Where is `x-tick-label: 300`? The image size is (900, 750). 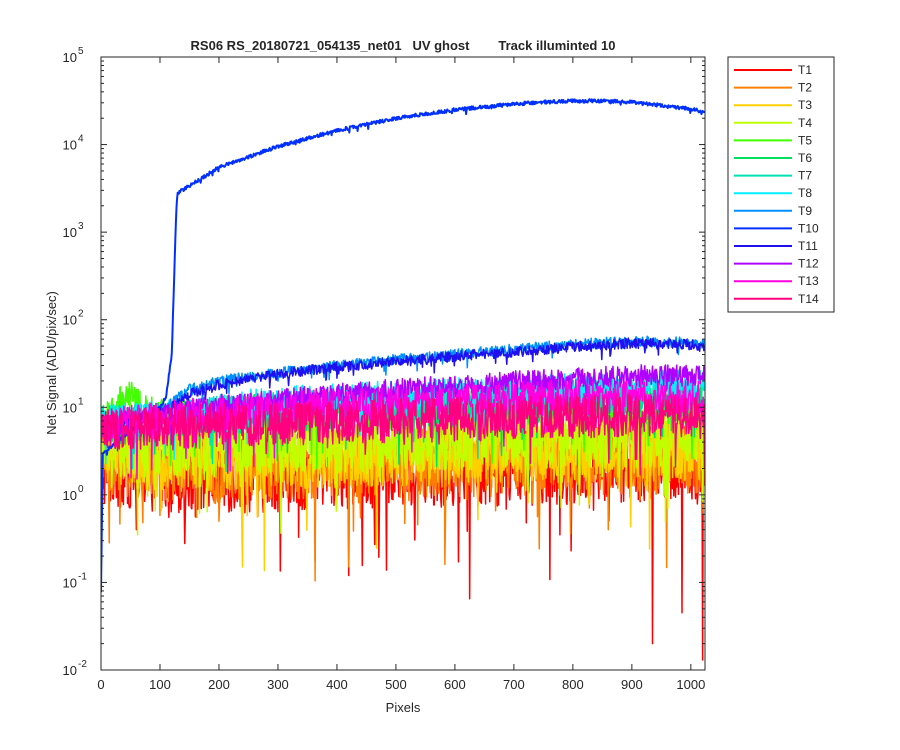 x-tick-label: 300 is located at coordinates (278, 684).